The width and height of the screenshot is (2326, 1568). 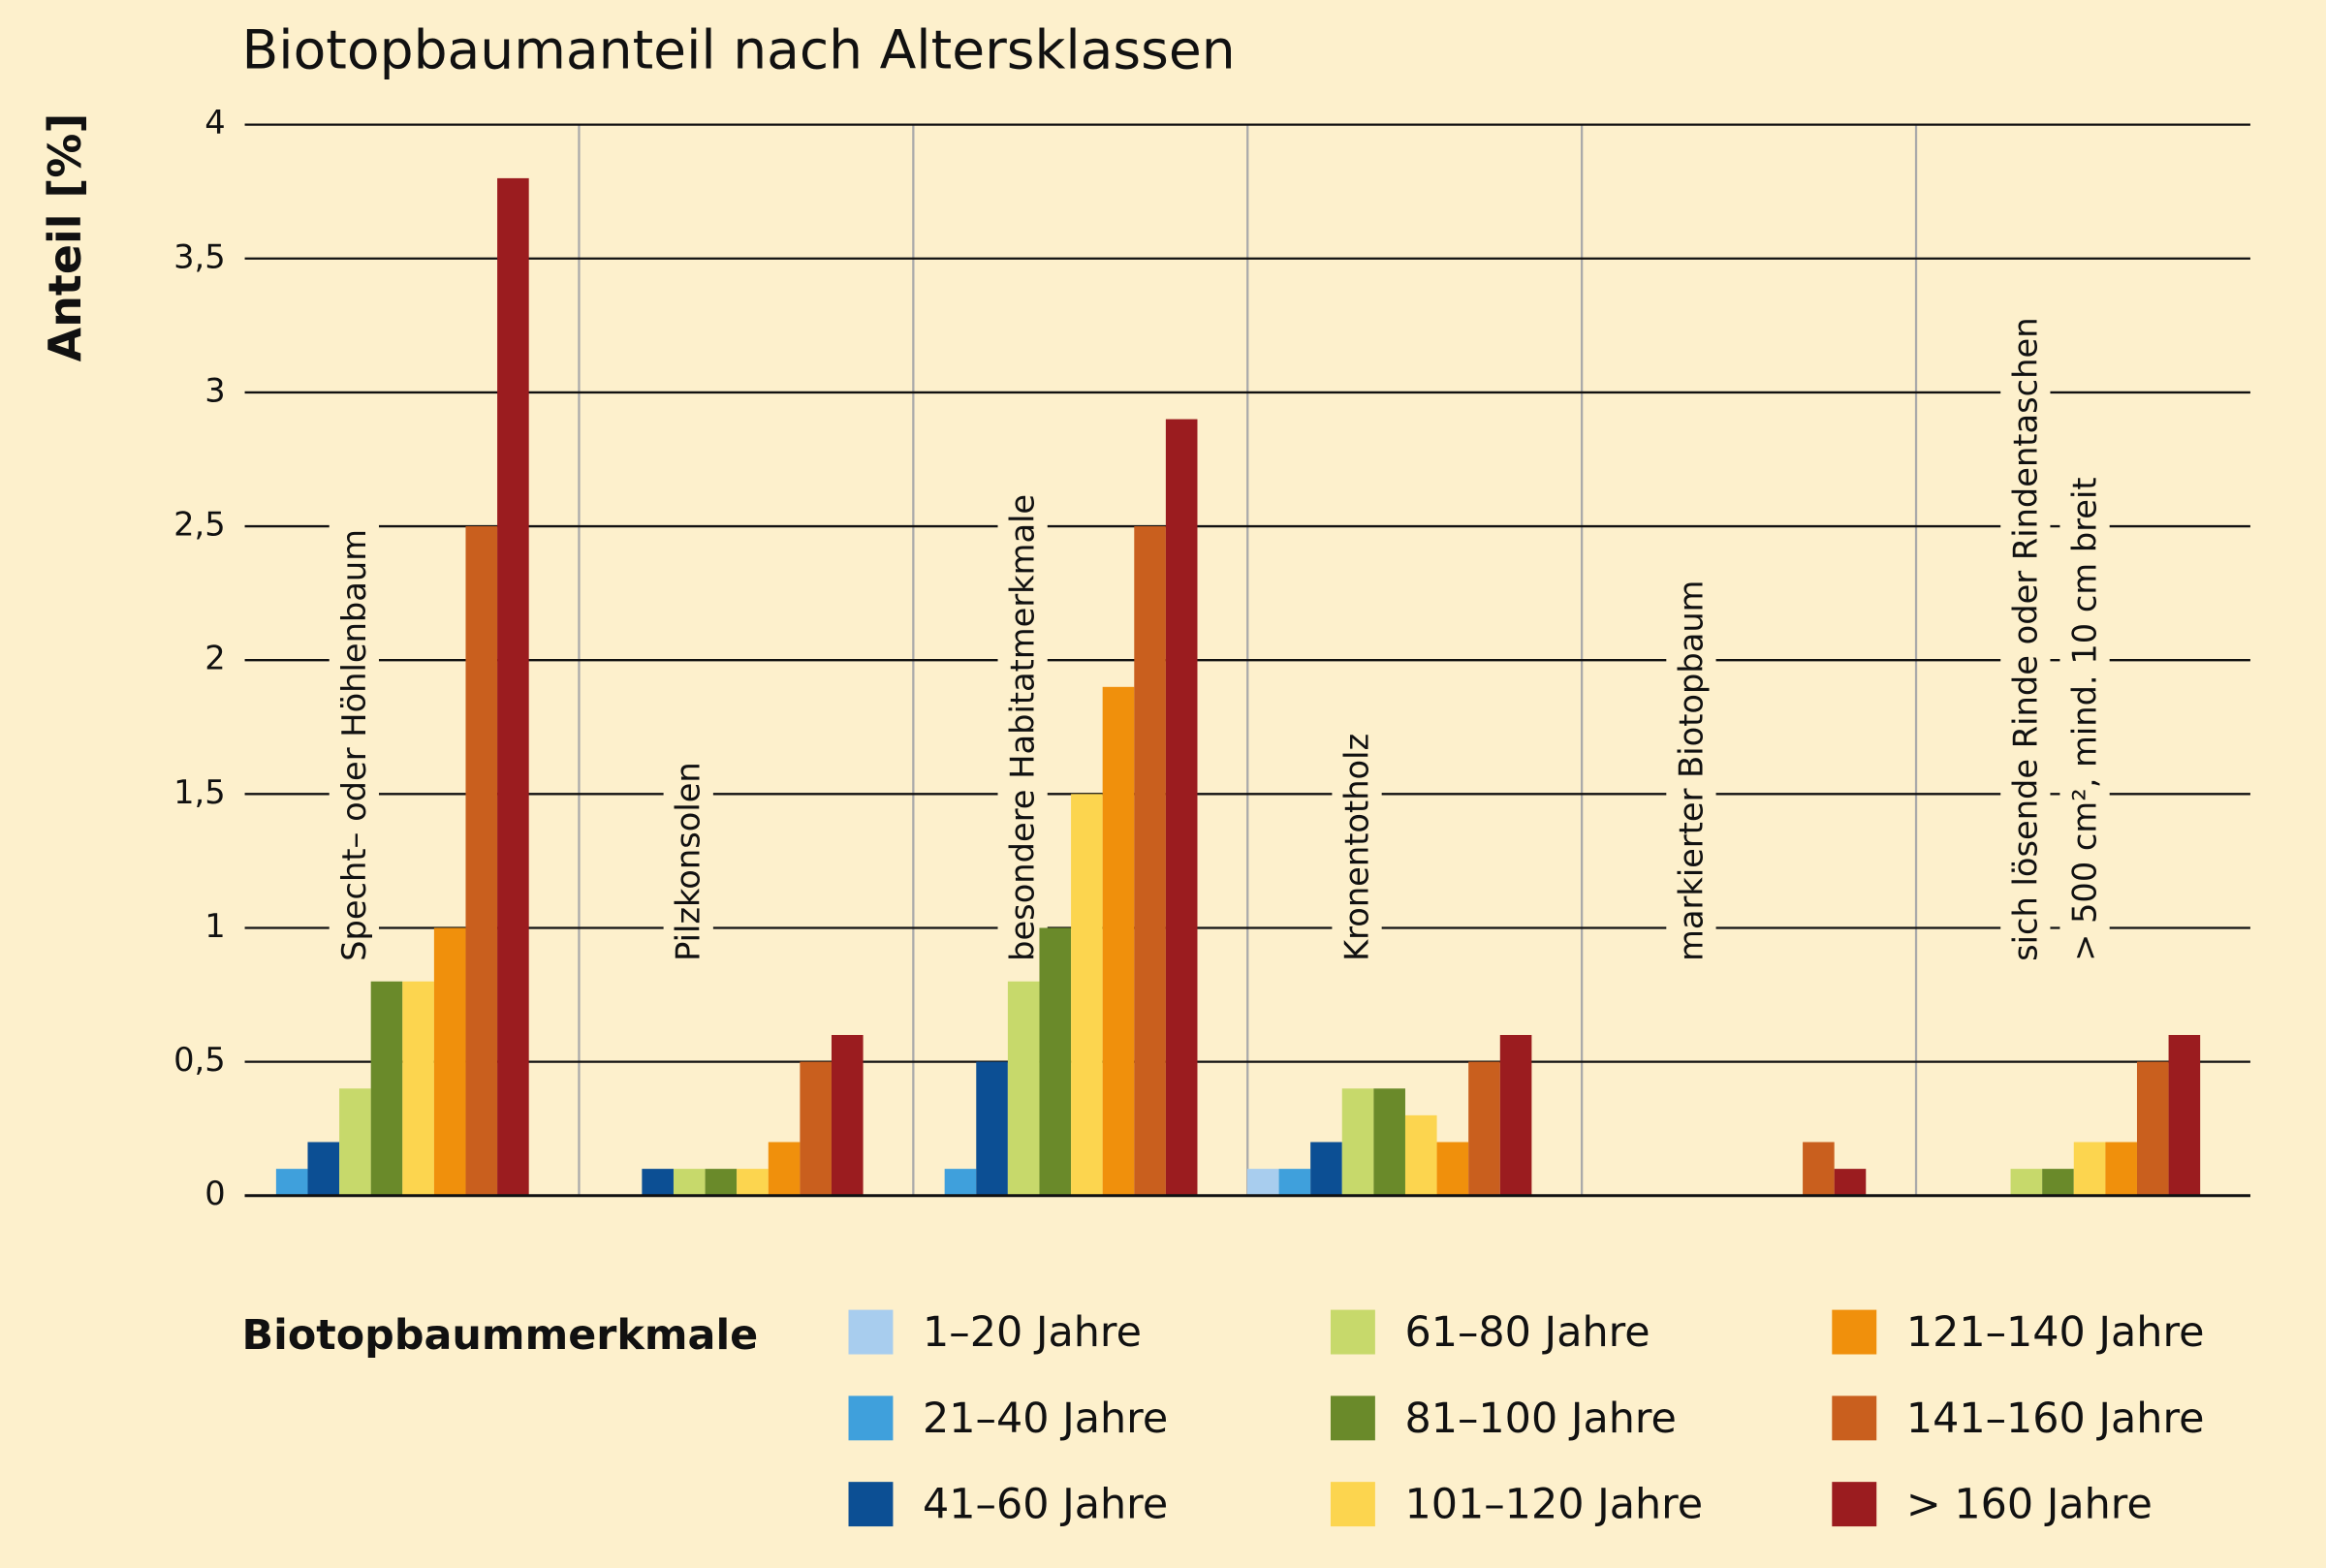 I want to click on legend-label: 101–120 Jahre, so click(x=1553, y=1505).